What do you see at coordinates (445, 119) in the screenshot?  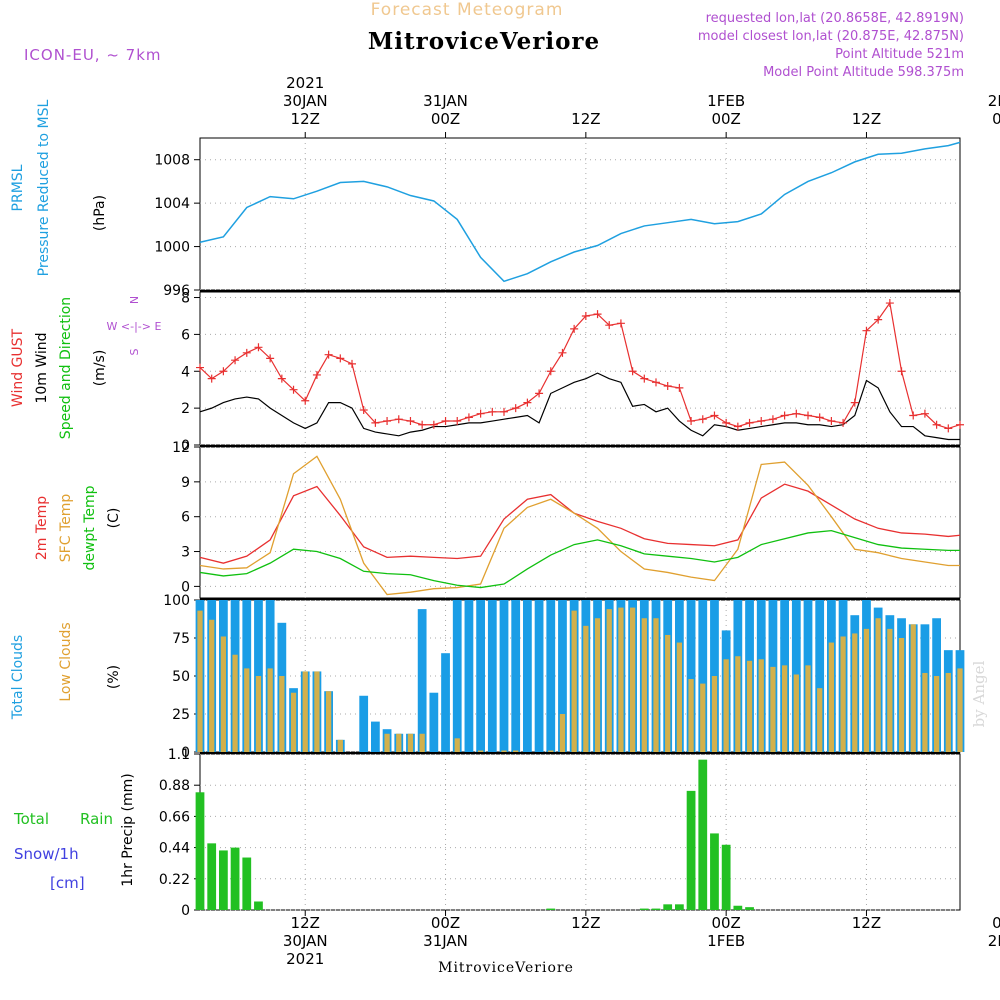 I see `time-label-top: 00Z` at bounding box center [445, 119].